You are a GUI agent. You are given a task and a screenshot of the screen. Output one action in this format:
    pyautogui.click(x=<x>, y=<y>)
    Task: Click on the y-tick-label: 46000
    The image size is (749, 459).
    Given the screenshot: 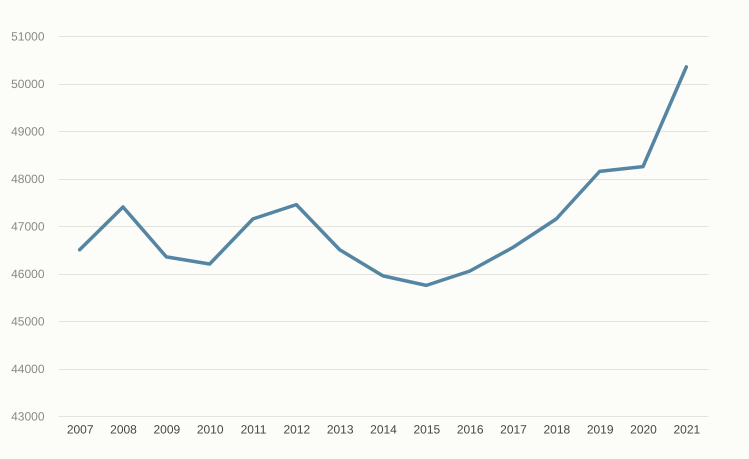 What is the action you would take?
    pyautogui.click(x=28, y=274)
    